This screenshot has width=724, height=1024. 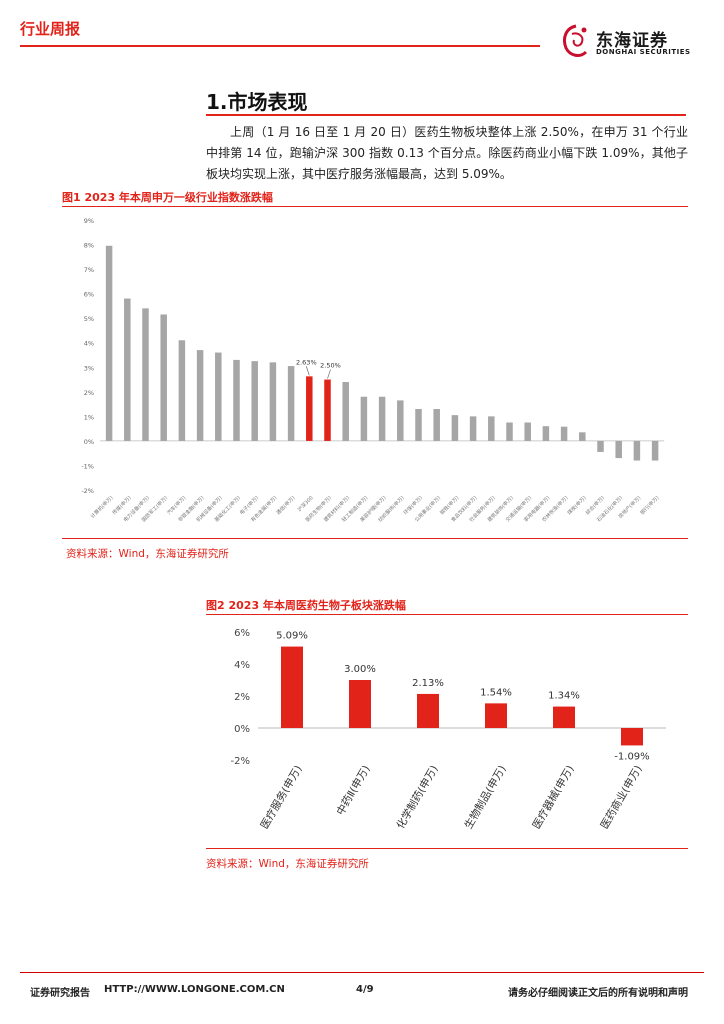 I want to click on x-tick-label: 医药商业(申万), so click(x=621, y=797).